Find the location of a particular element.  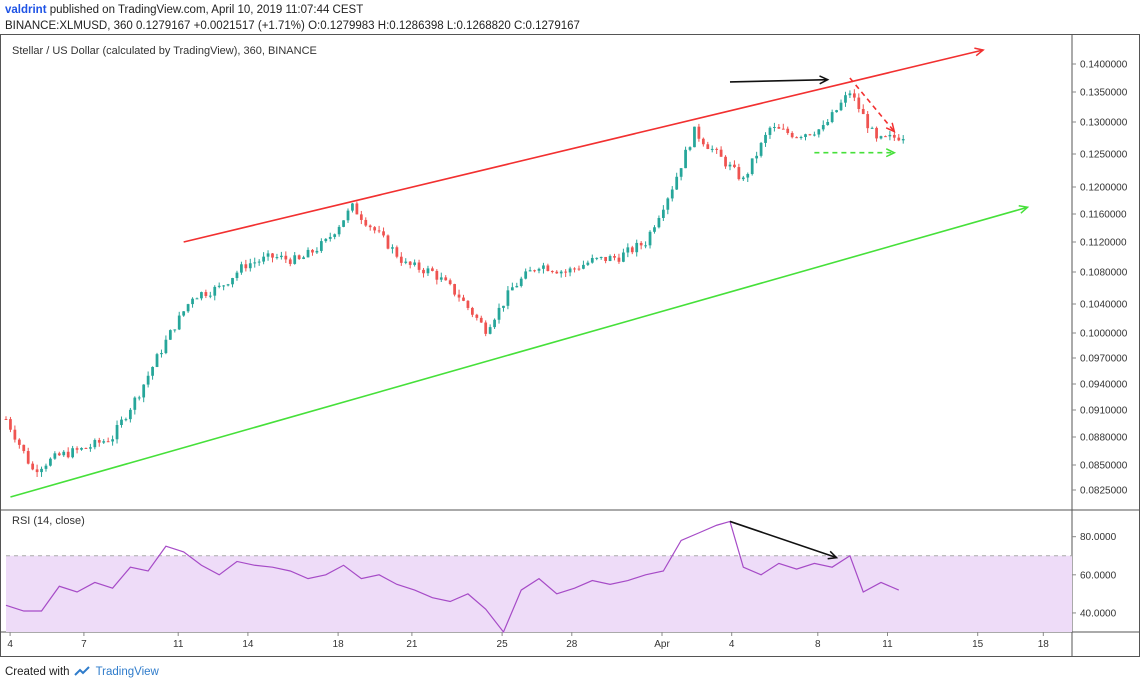

price-tick-label-12: 0.0910000 is located at coordinates (1104, 411).